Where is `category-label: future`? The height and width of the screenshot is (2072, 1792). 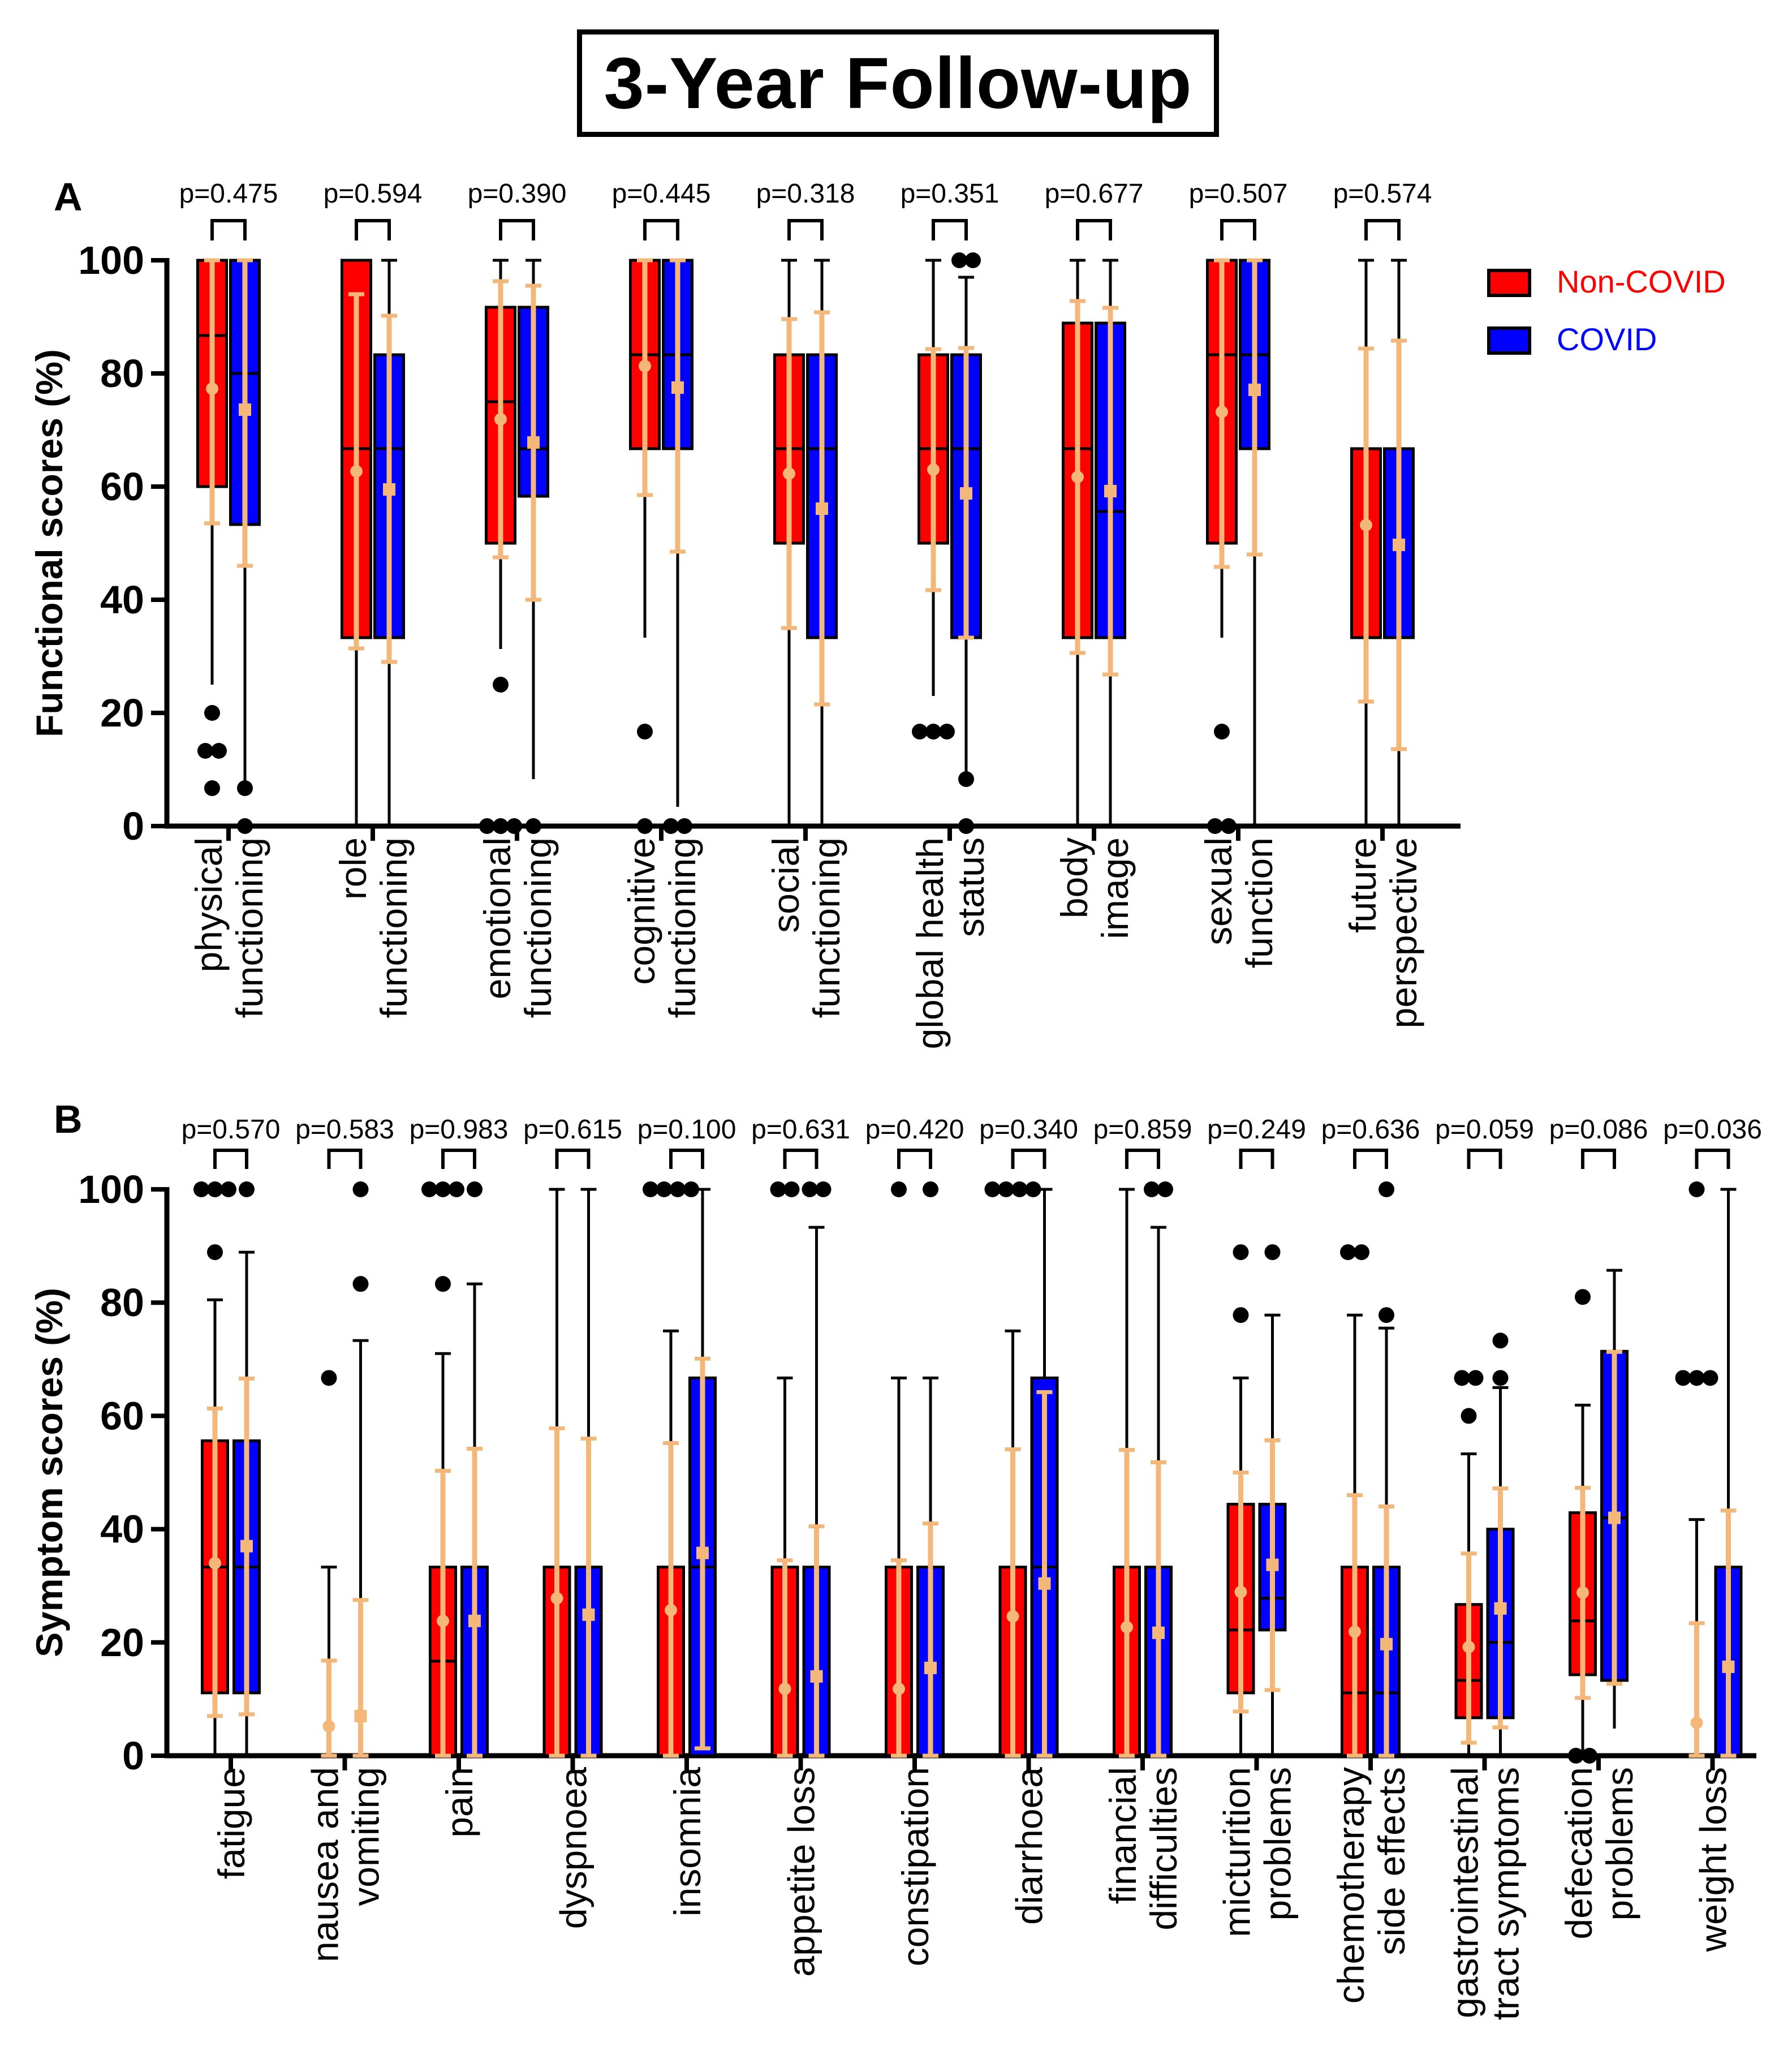 category-label: future is located at coordinates (1363, 885).